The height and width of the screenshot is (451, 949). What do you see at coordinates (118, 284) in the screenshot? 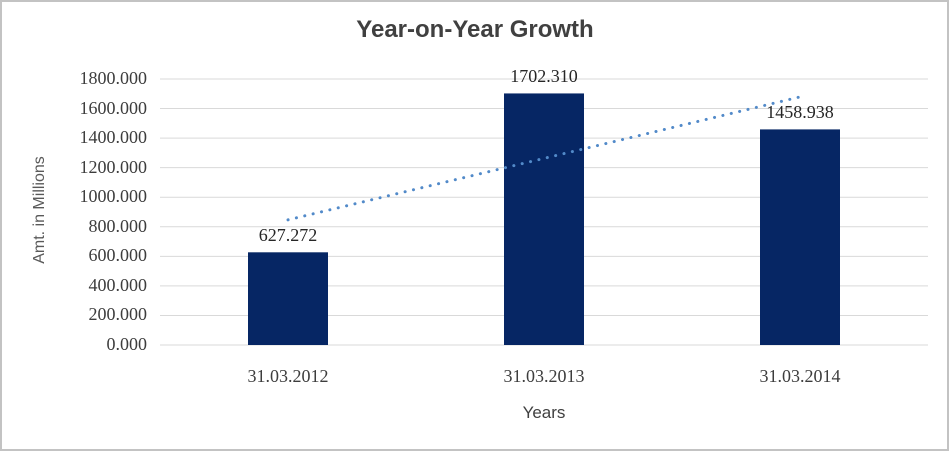
I see `y-tick-label: 400.000` at bounding box center [118, 284].